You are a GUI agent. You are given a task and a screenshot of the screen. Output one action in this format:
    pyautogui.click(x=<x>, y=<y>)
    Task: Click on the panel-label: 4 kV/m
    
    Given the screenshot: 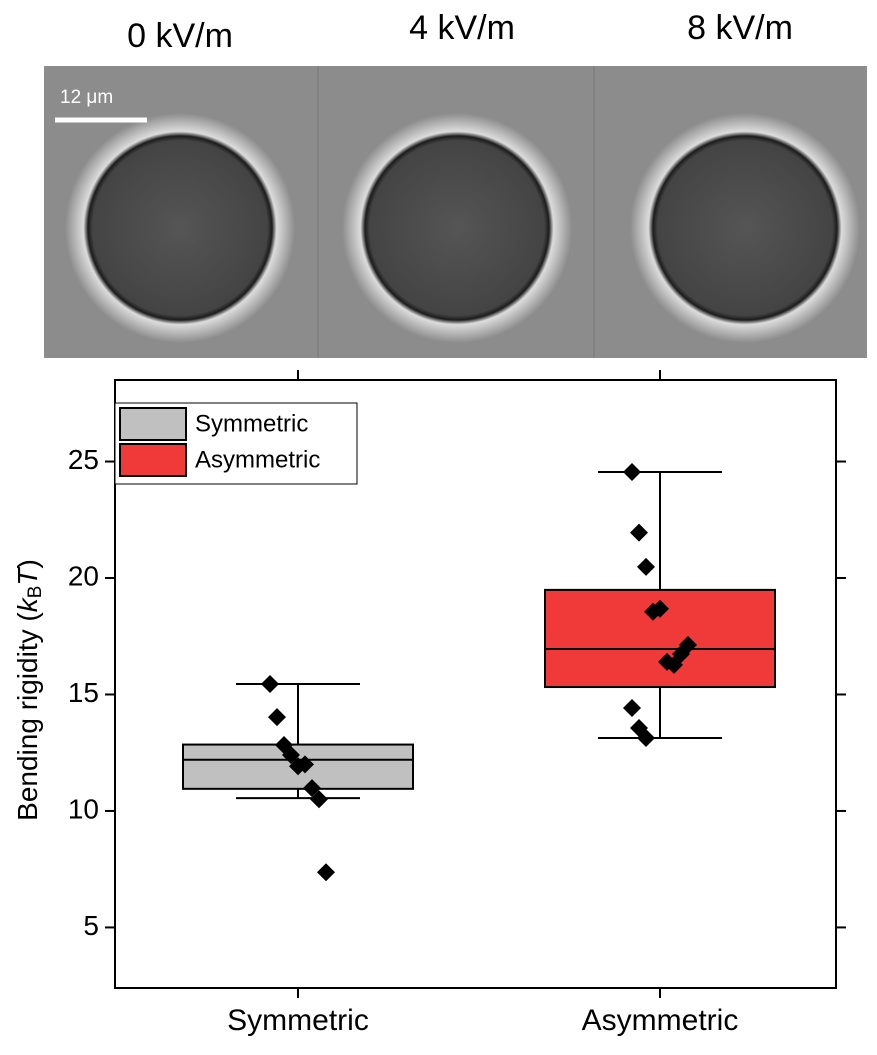 What is the action you would take?
    pyautogui.click(x=462, y=28)
    